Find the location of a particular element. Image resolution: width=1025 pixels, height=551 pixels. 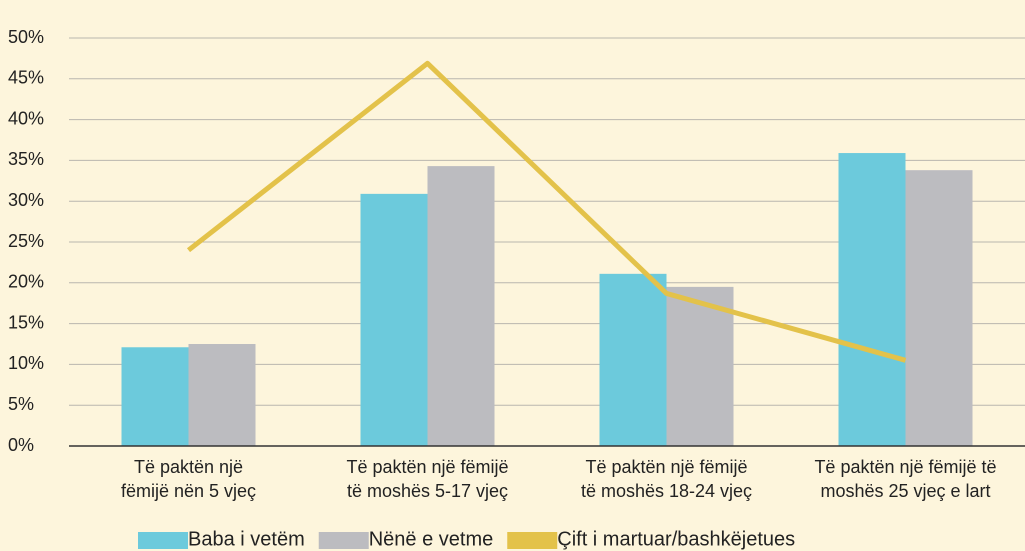

legend-label: Nënë e vetme is located at coordinates (431, 539).